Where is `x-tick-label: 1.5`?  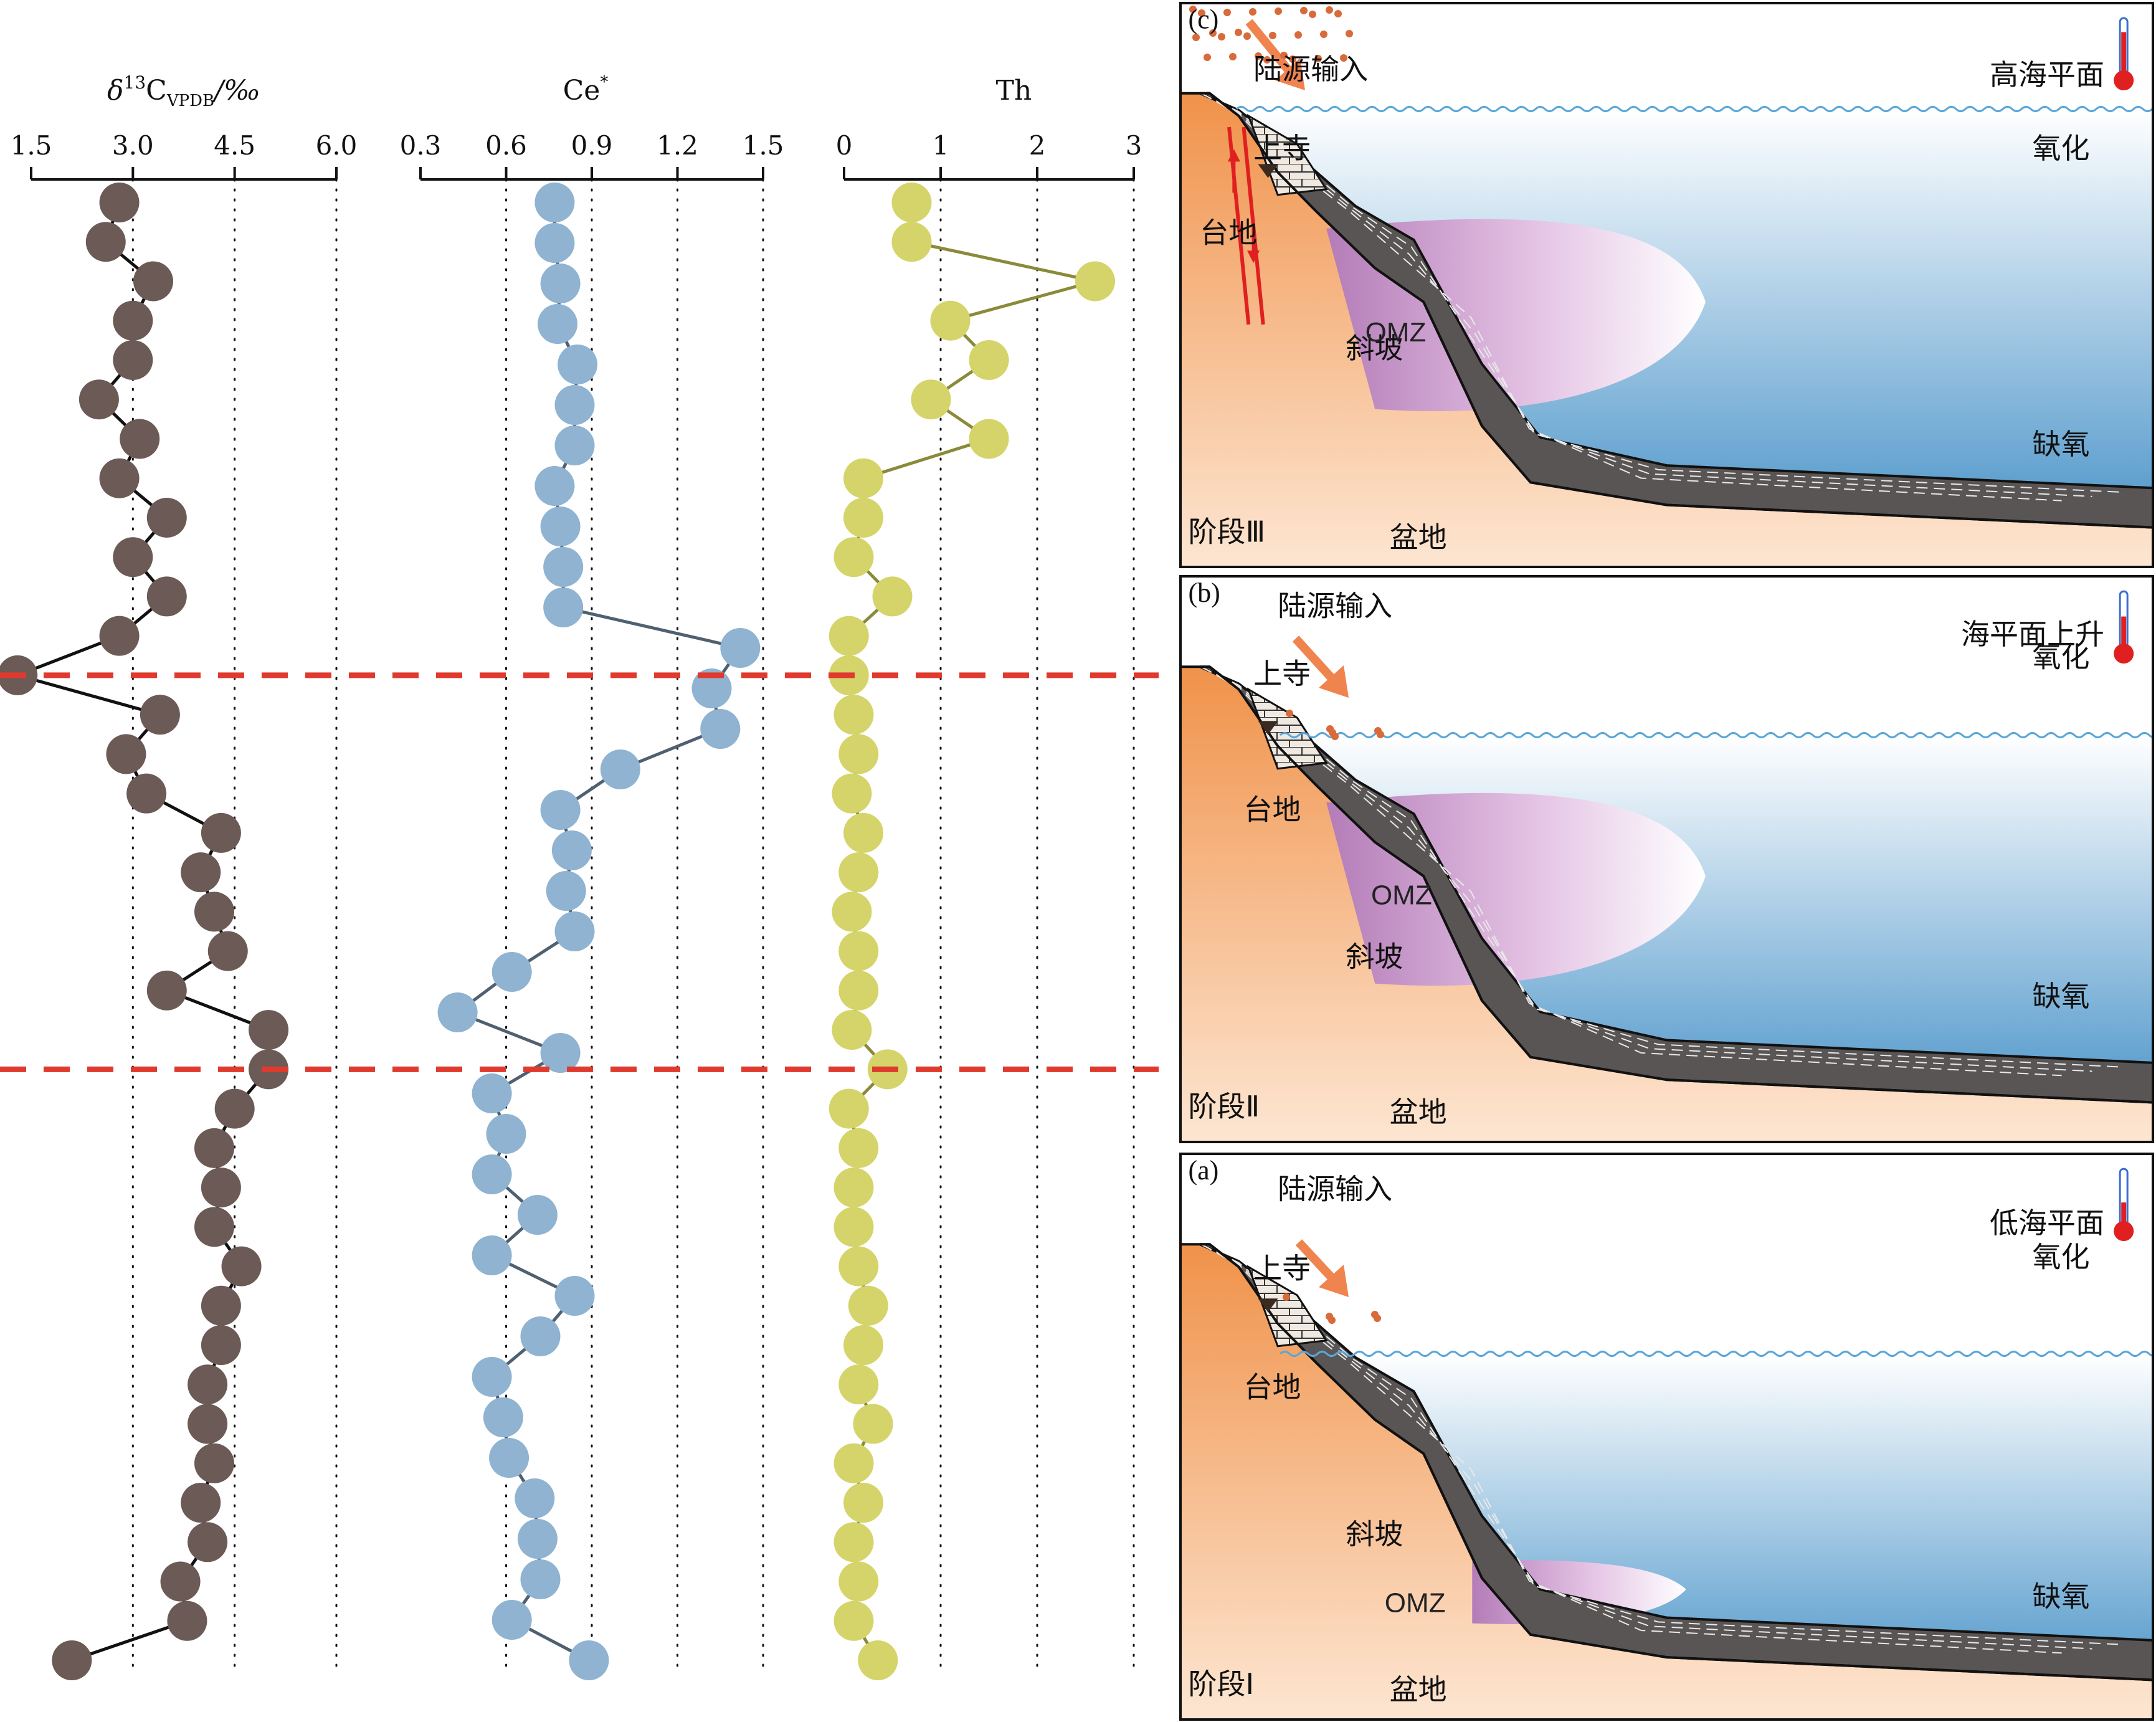 x-tick-label: 1.5 is located at coordinates (763, 145).